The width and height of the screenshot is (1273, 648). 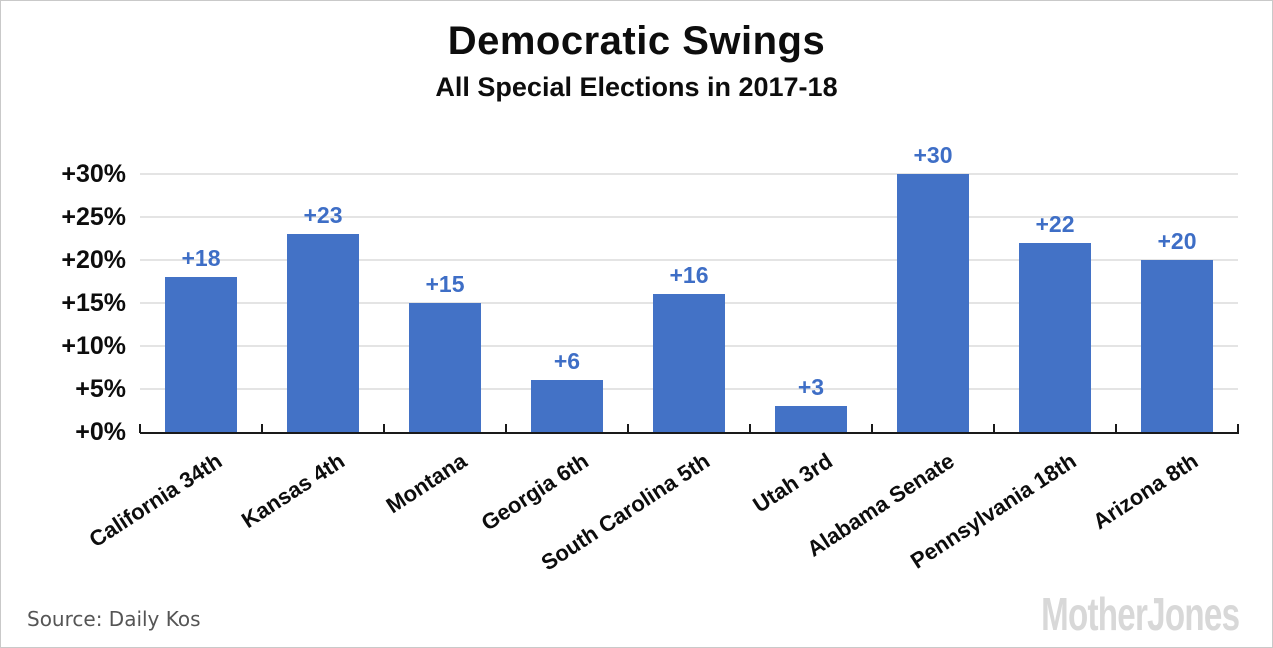 What do you see at coordinates (323, 333) in the screenshot?
I see `bar-kansas-4th` at bounding box center [323, 333].